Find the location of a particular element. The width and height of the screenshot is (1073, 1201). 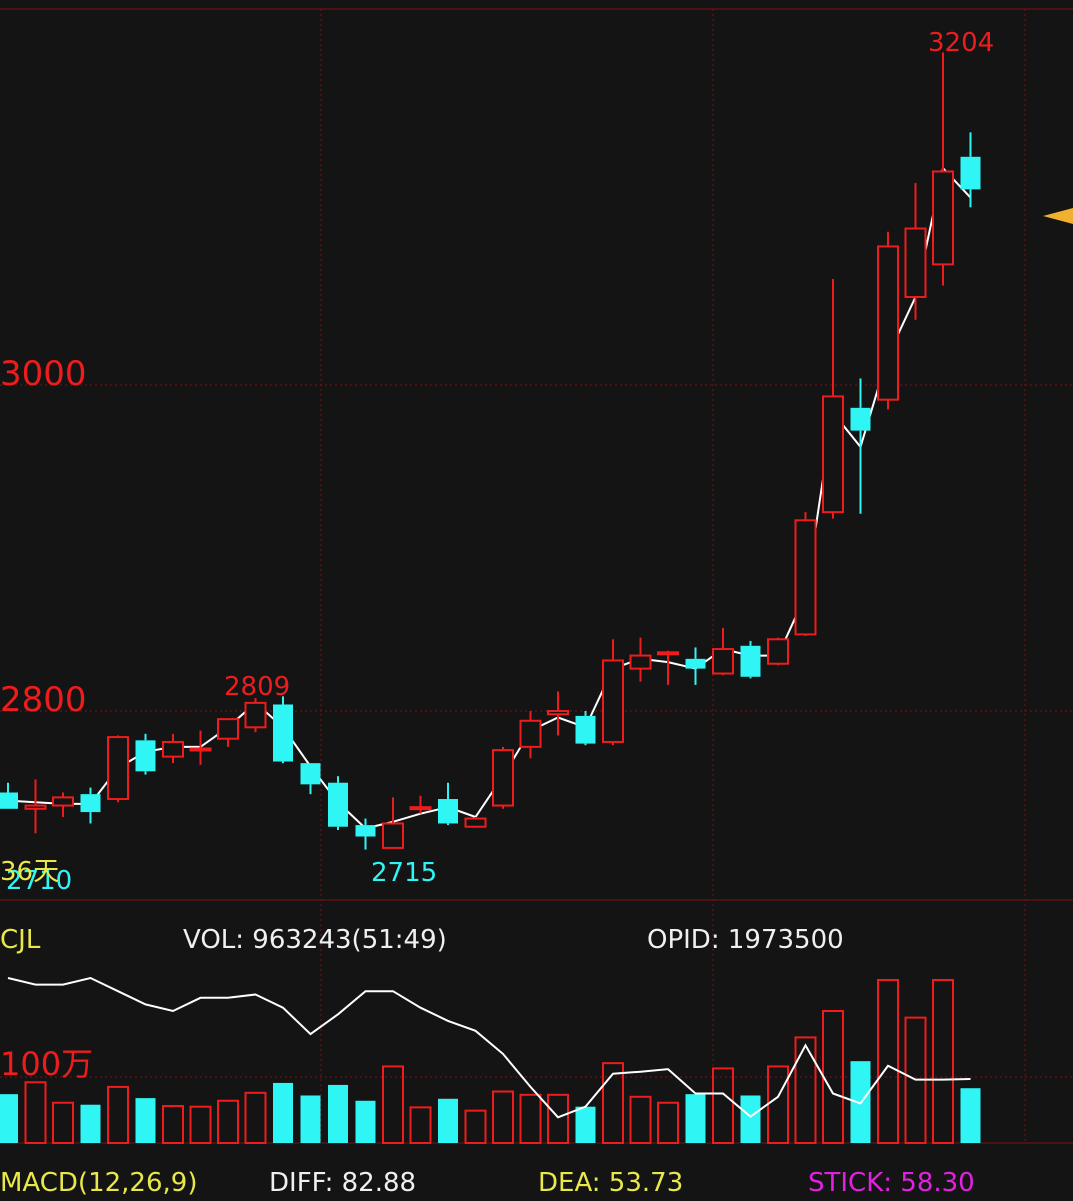

high-label: 3204 is located at coordinates (961, 43).